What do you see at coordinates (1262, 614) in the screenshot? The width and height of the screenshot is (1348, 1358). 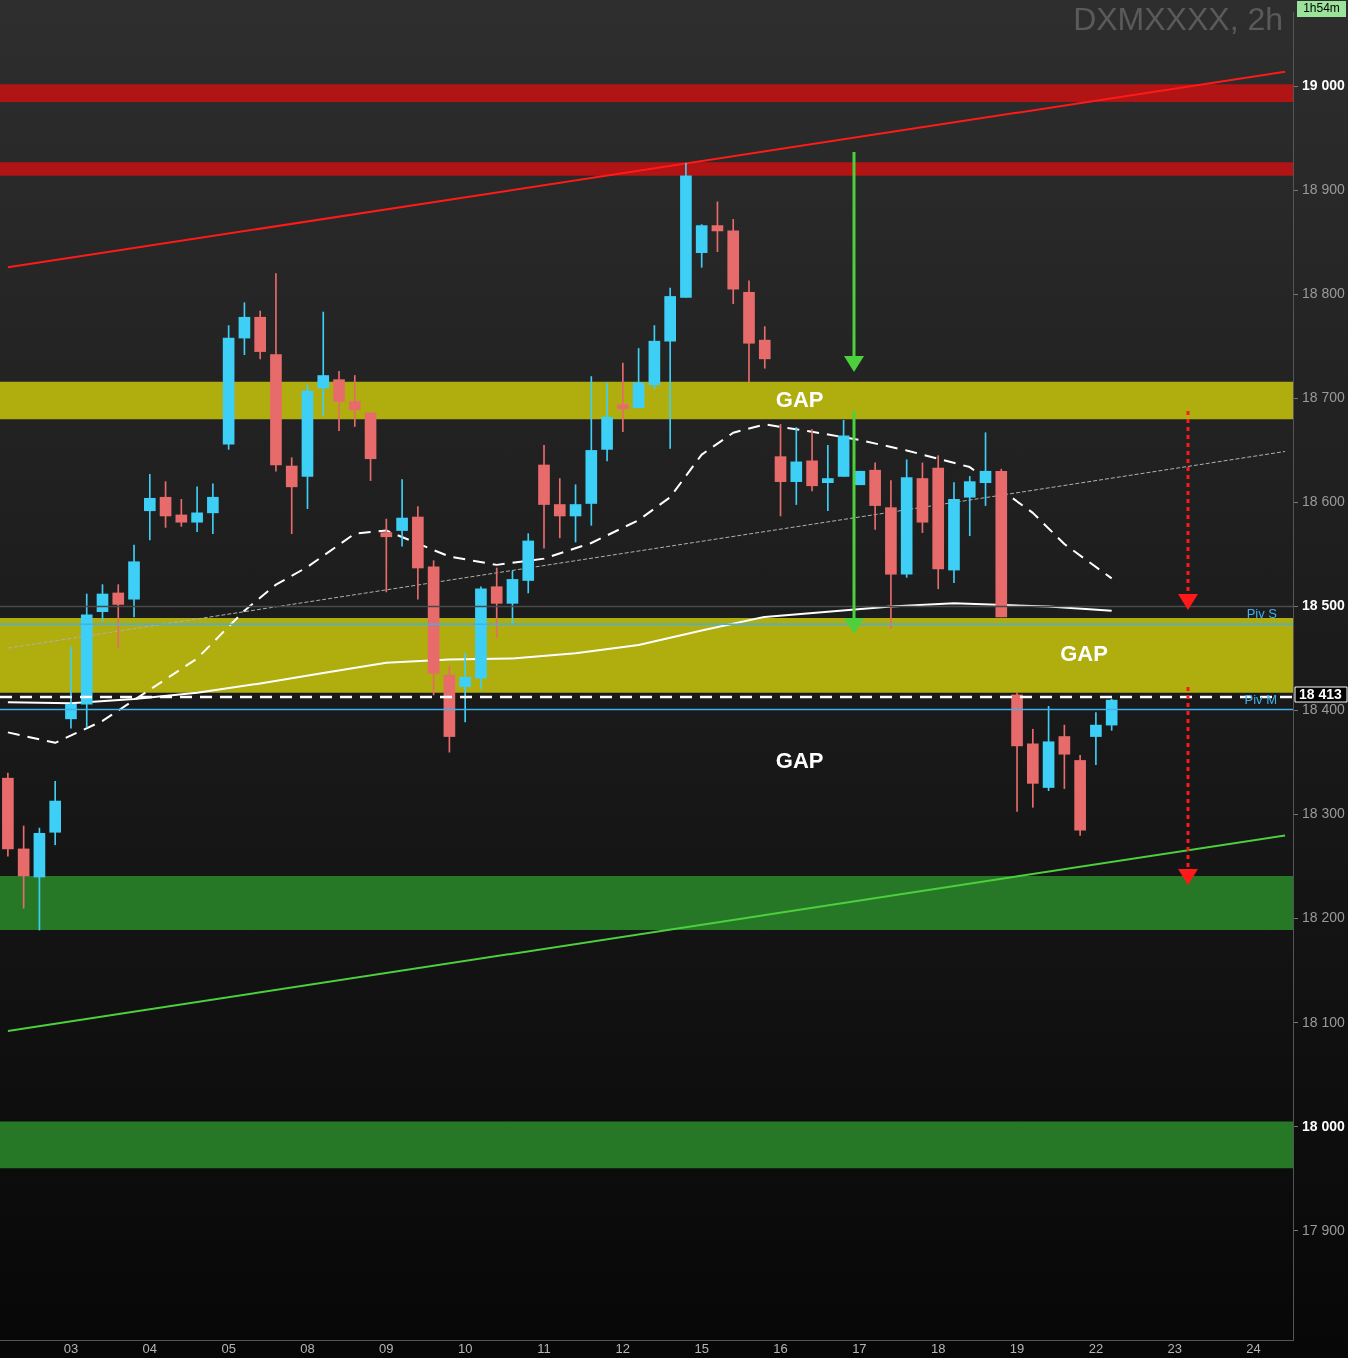 I see `ref-line-label: Piv S` at bounding box center [1262, 614].